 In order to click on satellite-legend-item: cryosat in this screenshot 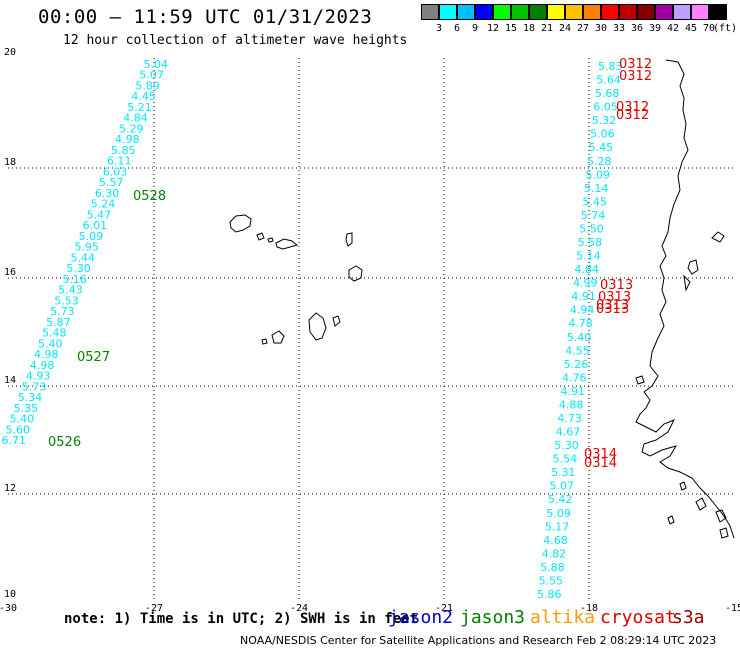, I will do `click(638, 617)`.